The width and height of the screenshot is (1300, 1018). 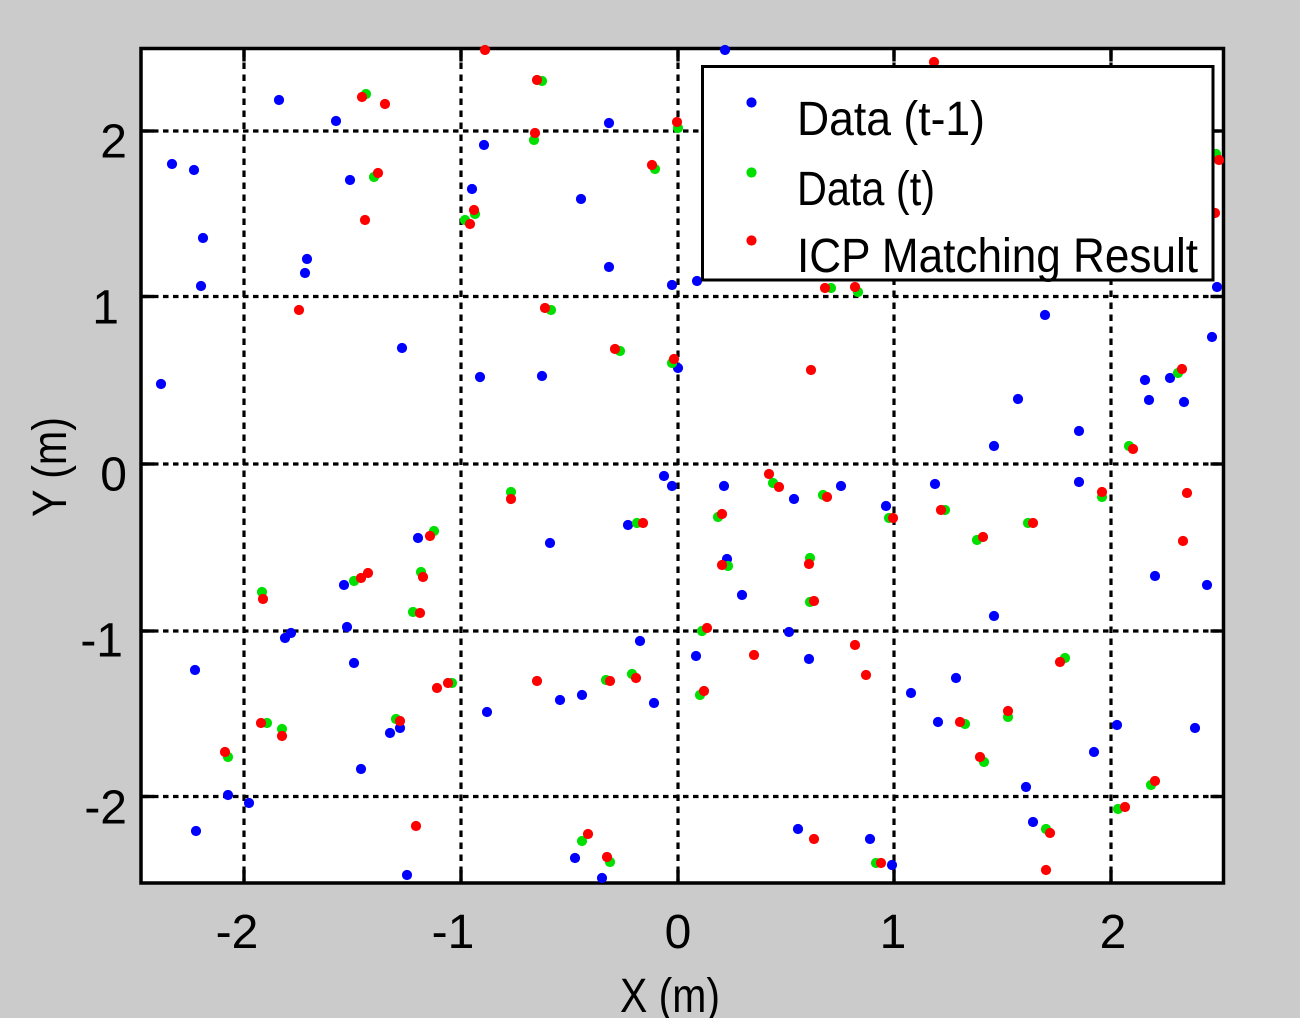 I want to click on svg-text: ICP Matching Result, so click(x=997, y=256).